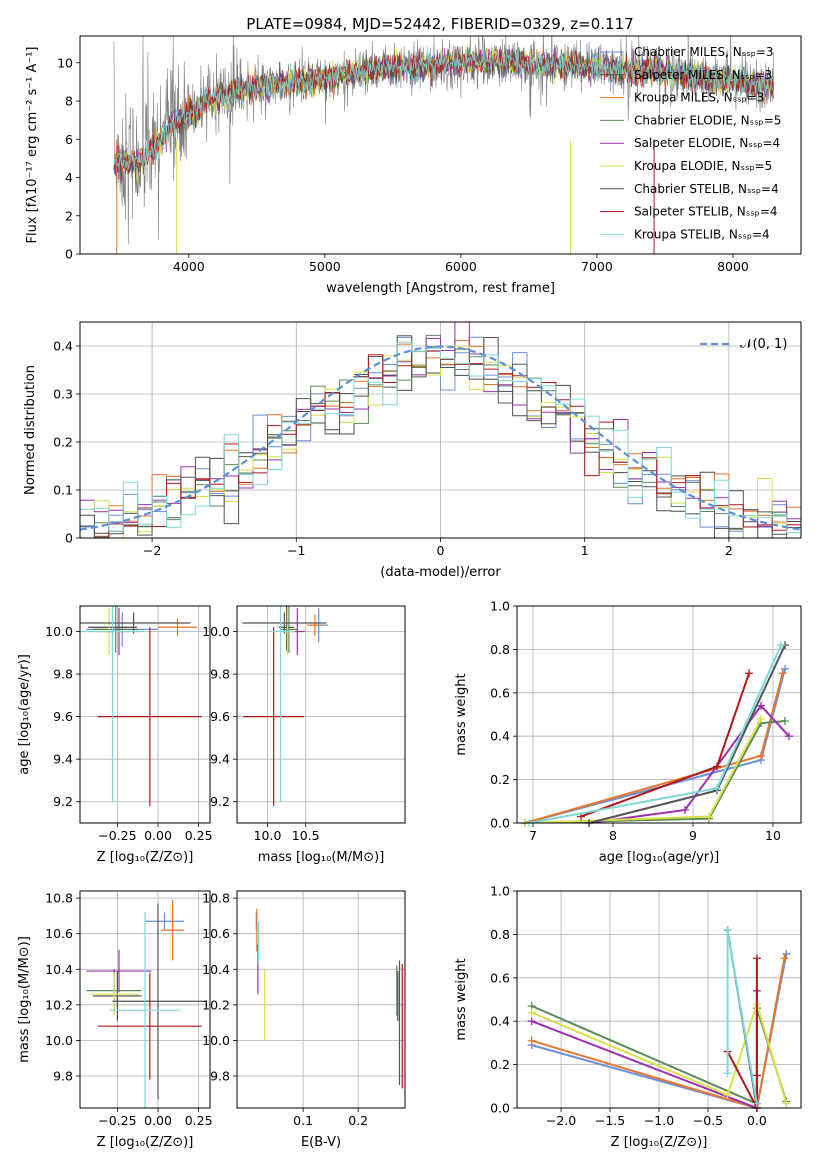 This screenshot has height=1170, width=819. Describe the element at coordinates (306, 835) in the screenshot. I see `age-mass-xtick-label-1: 10.5` at that location.